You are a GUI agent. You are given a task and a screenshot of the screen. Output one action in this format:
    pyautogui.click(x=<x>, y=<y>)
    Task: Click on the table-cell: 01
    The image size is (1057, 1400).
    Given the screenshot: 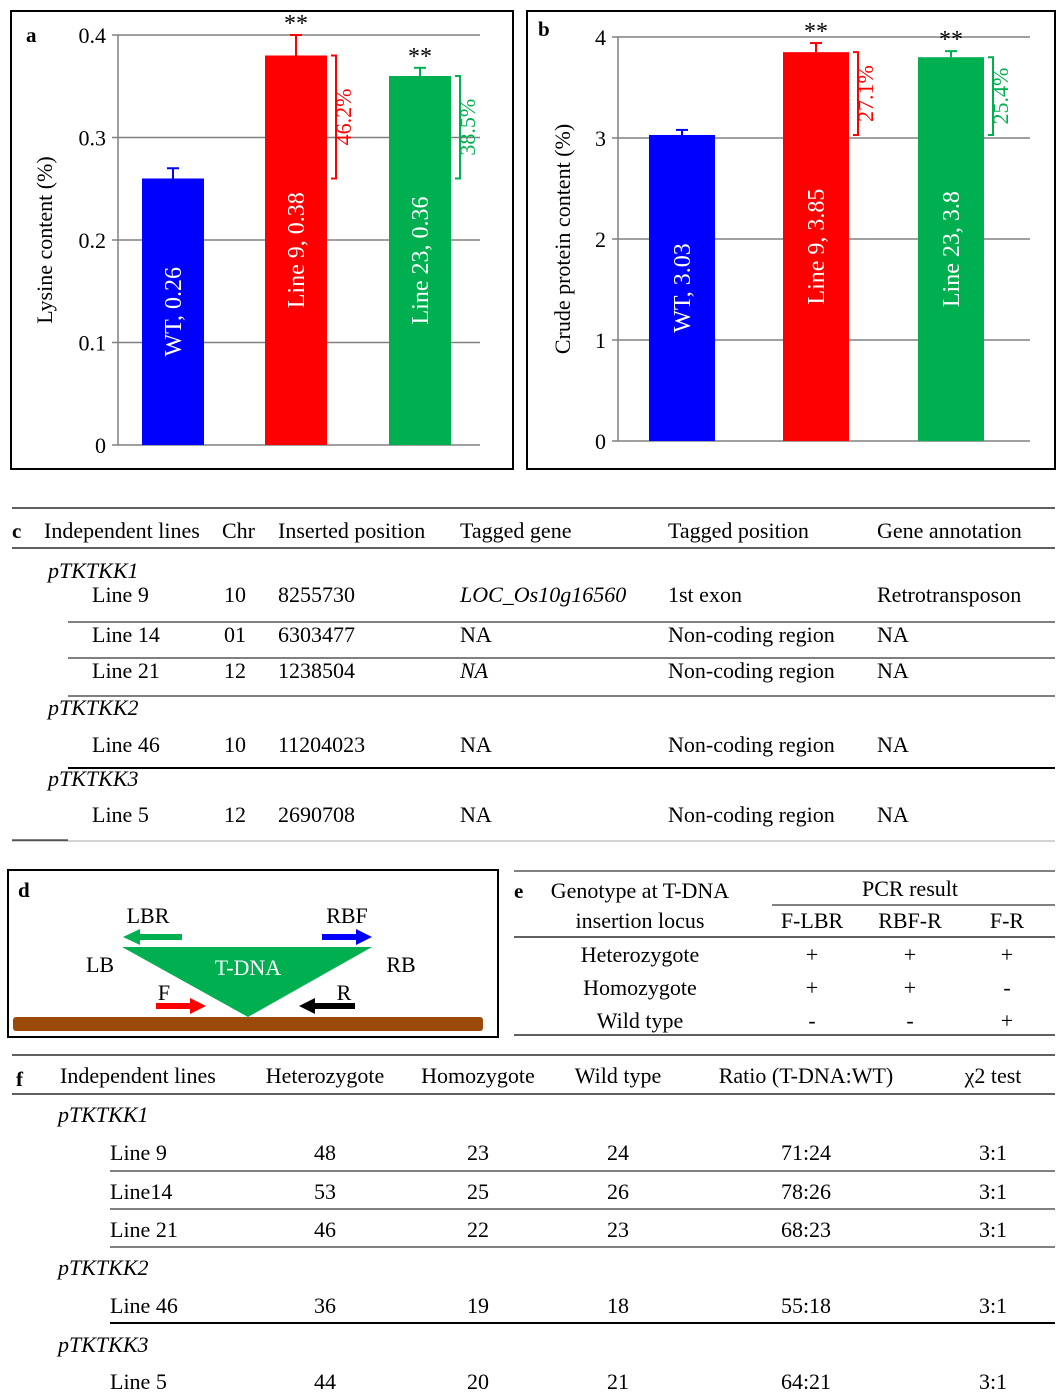 What is the action you would take?
    pyautogui.click(x=235, y=634)
    